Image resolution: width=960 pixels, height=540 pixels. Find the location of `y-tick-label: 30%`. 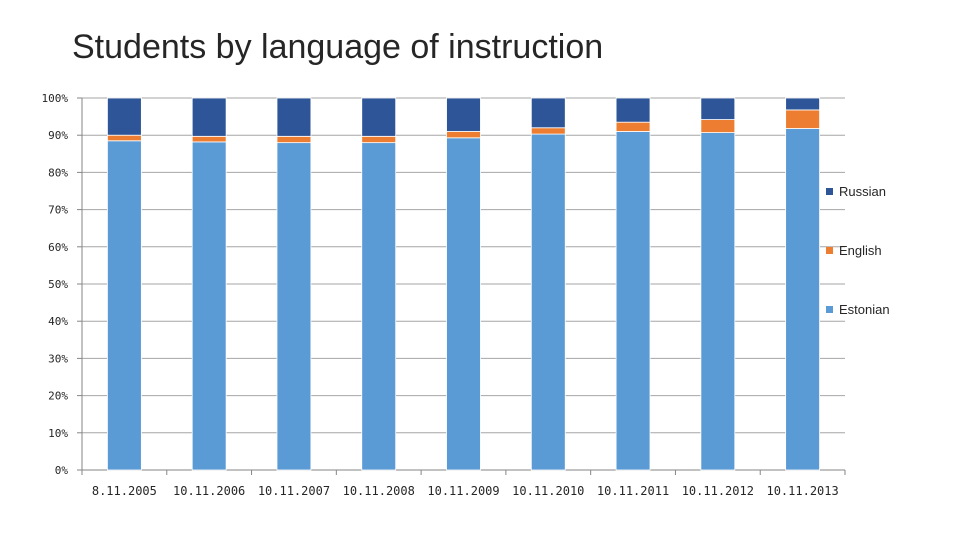

y-tick-label: 30% is located at coordinates (58, 358).